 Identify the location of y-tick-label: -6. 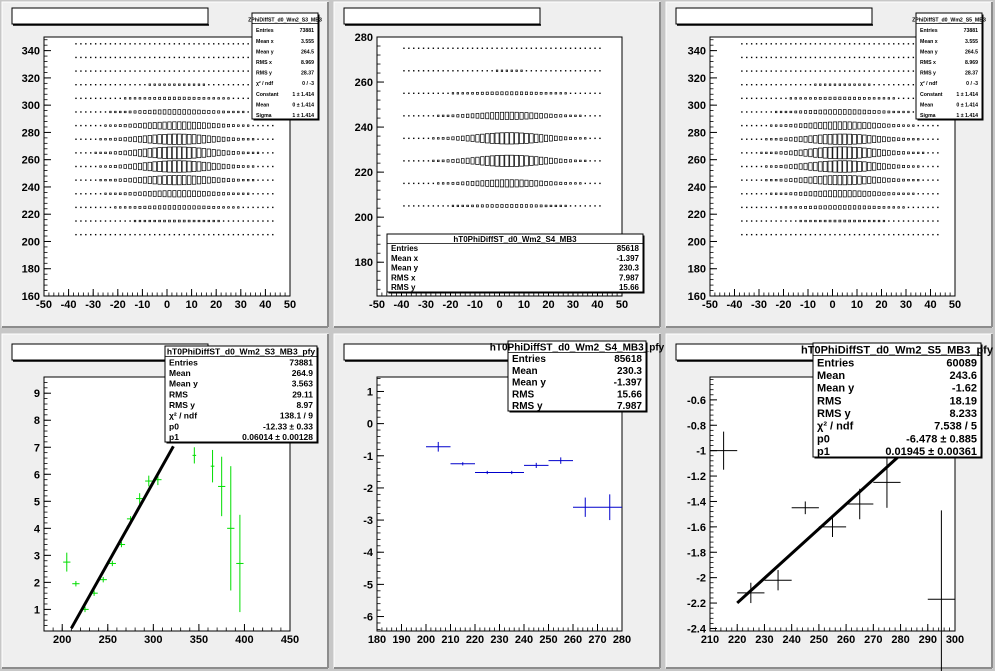
(368, 618).